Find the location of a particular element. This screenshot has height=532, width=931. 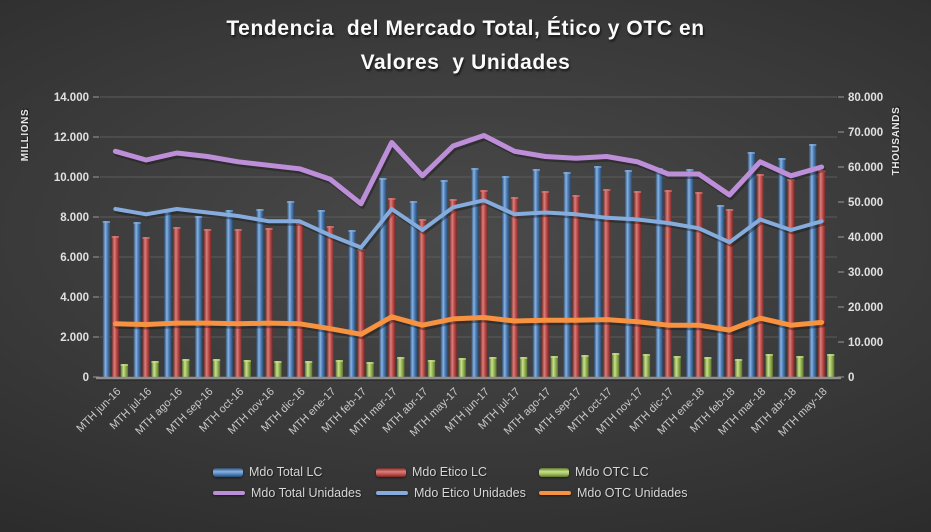

left-axis-tick-label: 8.000 is located at coordinates (74, 218).